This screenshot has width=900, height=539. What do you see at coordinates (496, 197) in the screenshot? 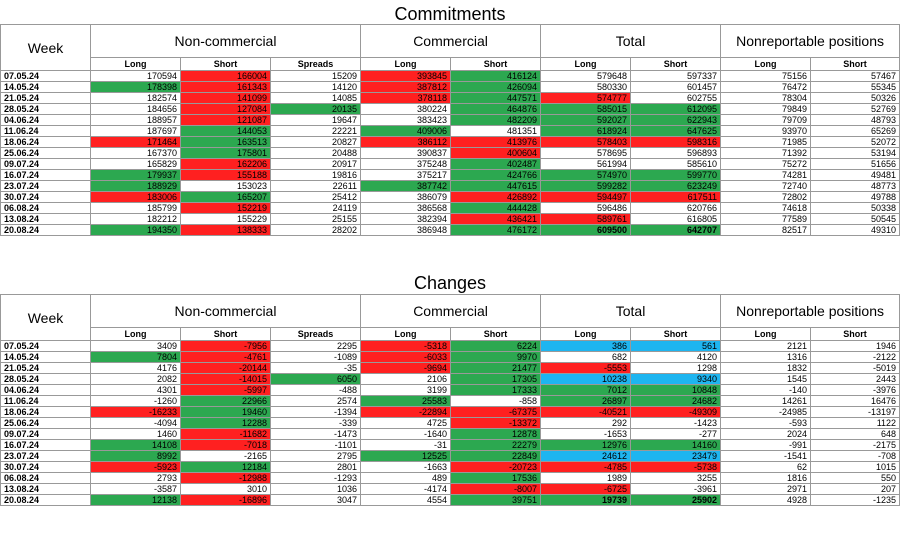
I see `value-cell: 426892` at bounding box center [496, 197].